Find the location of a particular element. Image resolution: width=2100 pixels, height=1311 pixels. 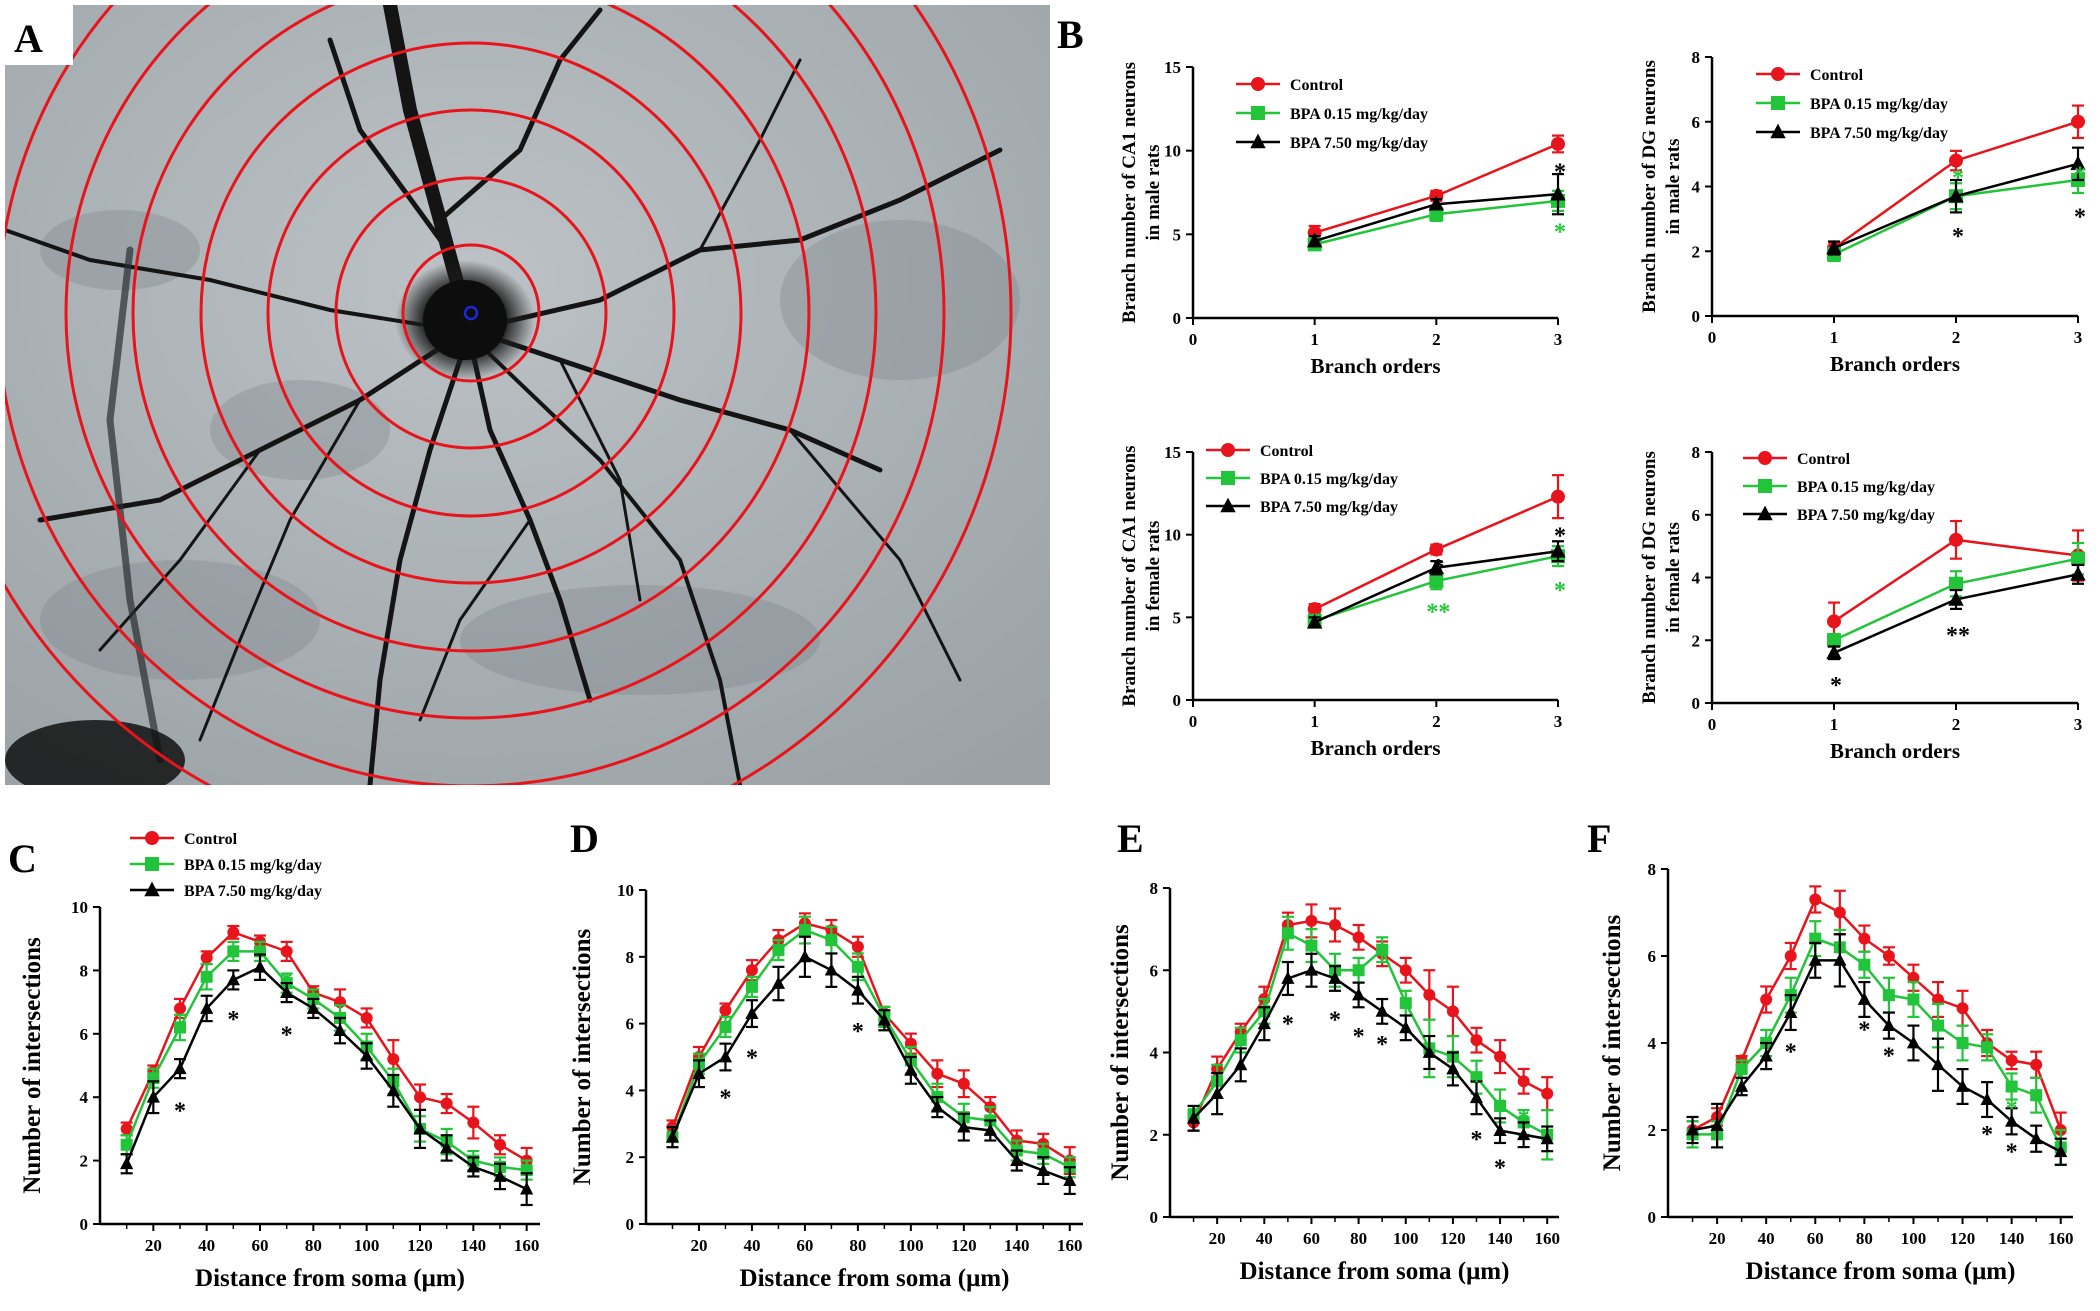

y-axis-title-line: Branch number of CA1 neurons is located at coordinates (1129, 192).